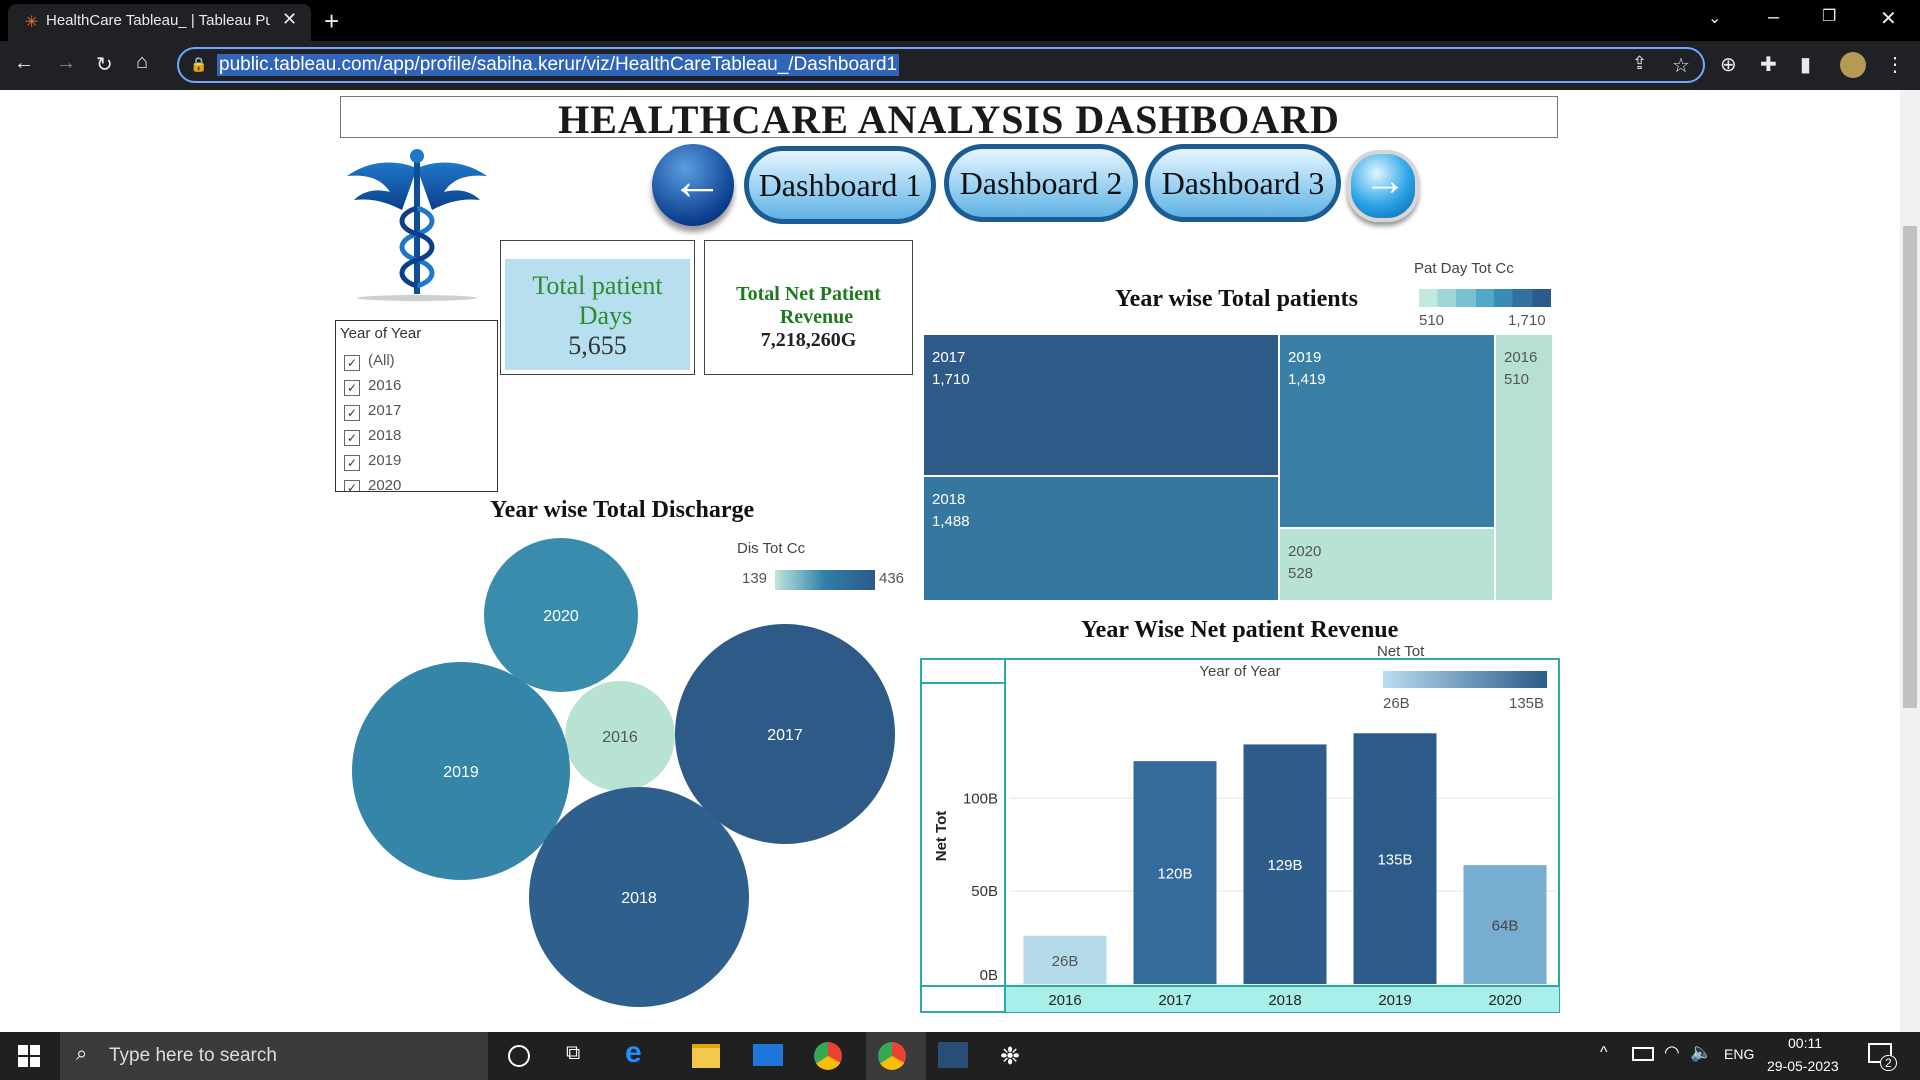 This screenshot has width=1920, height=1080. Describe the element at coordinates (941, 65) in the screenshot. I see `address-bar` at that location.